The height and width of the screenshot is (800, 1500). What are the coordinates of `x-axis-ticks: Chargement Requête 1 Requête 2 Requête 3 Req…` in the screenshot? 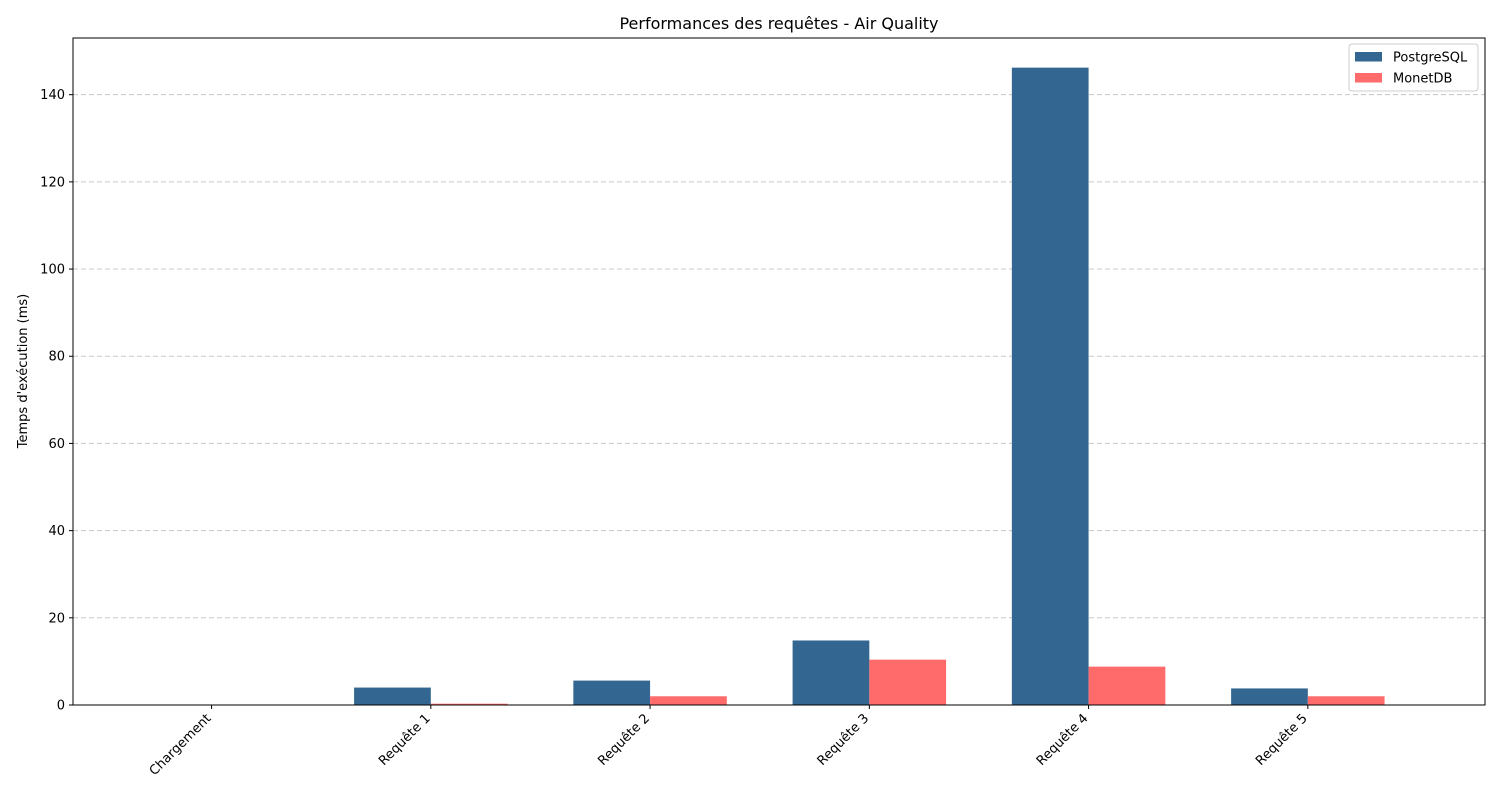 It's located at (729, 742).